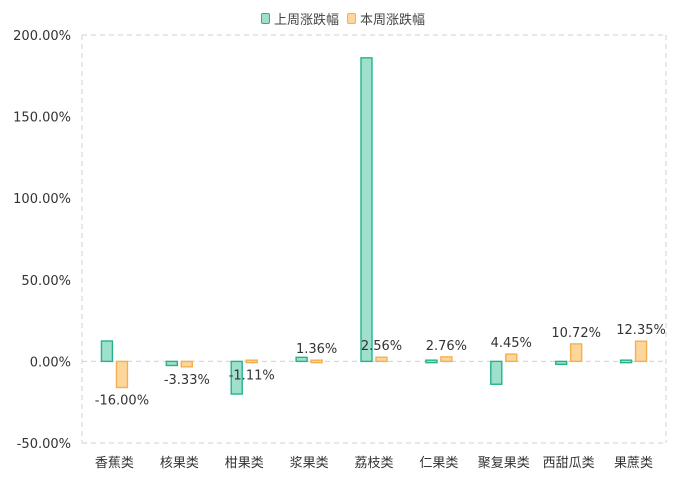  I want to click on x-tick-label: 荔枝类, so click(373, 463).